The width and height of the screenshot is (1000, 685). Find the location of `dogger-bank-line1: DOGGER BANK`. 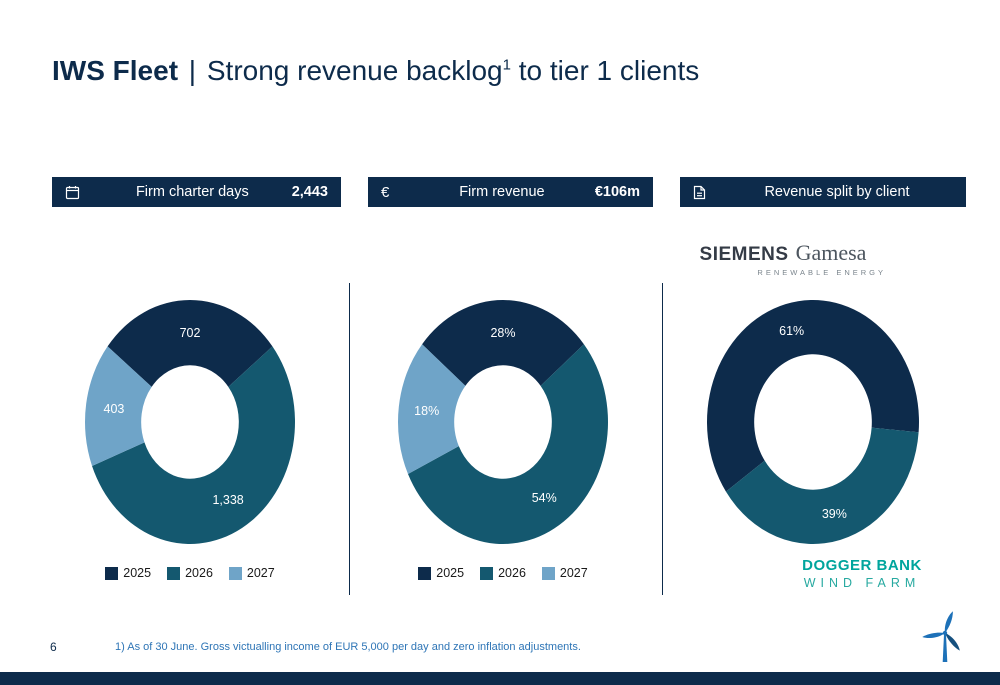

dogger-bank-line1: DOGGER BANK is located at coordinates (862, 565).